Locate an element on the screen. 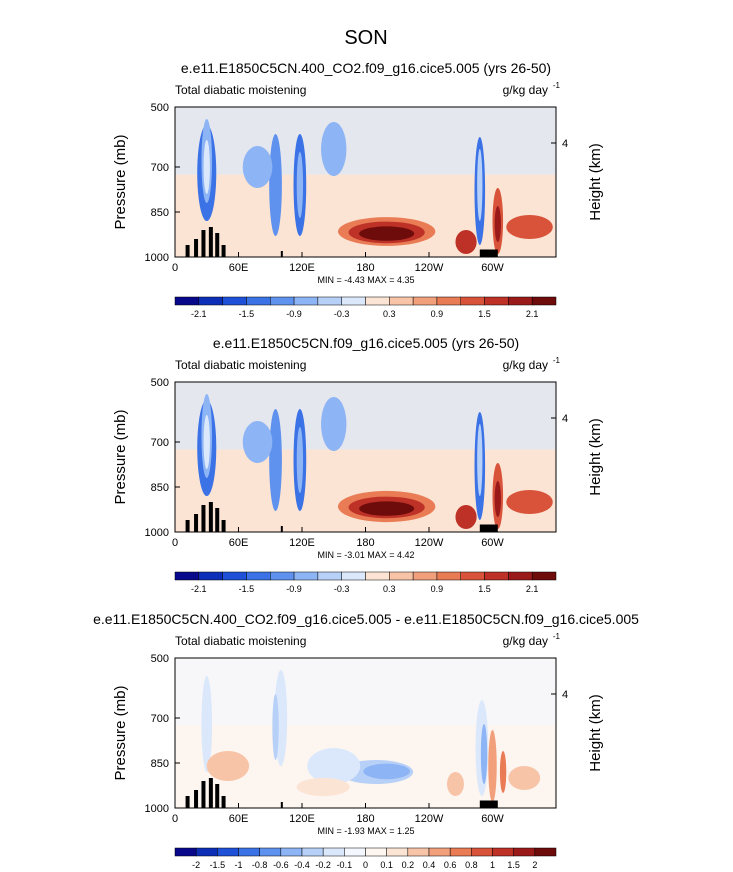 The height and width of the screenshot is (872, 733). colorbar-label: 0.3 is located at coordinates (389, 589).